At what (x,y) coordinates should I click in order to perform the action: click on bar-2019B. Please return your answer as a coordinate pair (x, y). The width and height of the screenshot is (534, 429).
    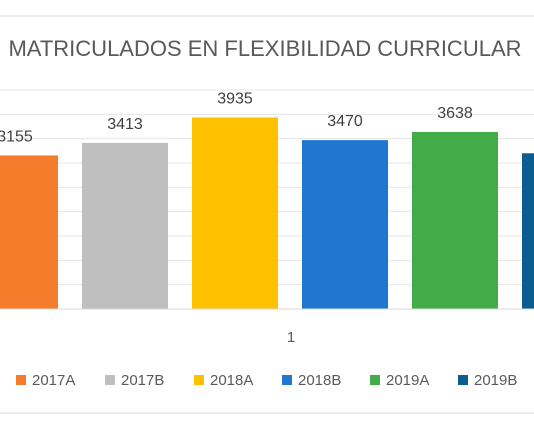
    Looking at the image, I should click on (528, 231).